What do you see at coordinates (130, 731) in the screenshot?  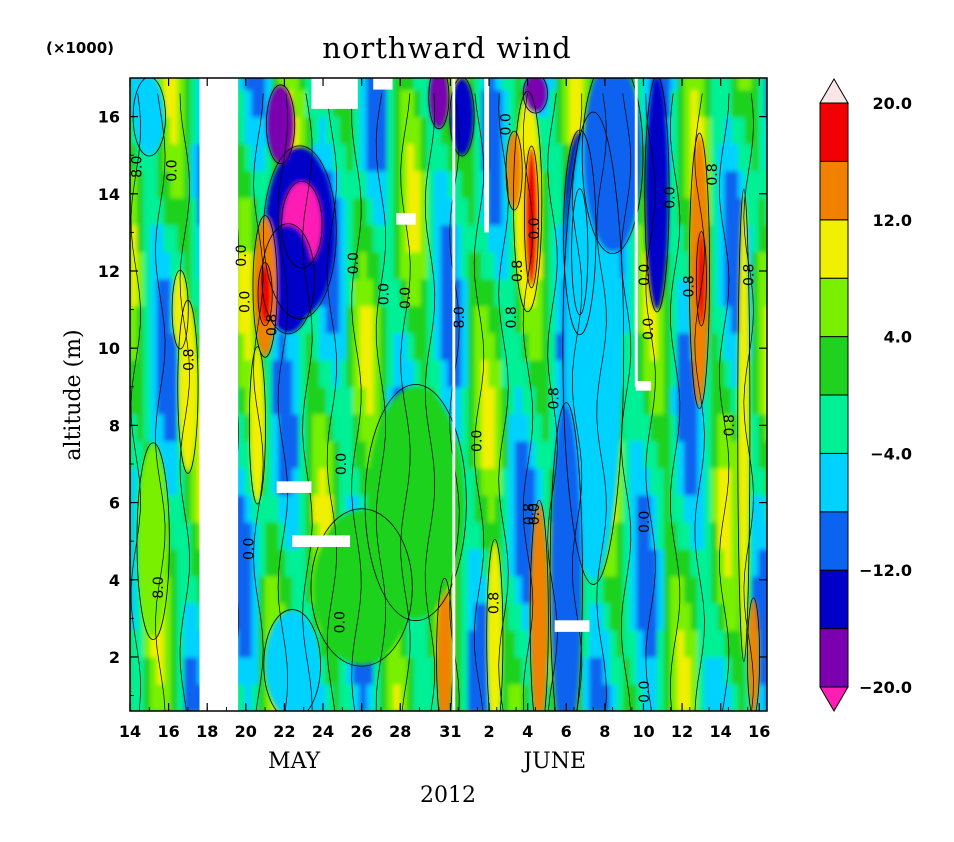 I see `x-tick-label: 14` at bounding box center [130, 731].